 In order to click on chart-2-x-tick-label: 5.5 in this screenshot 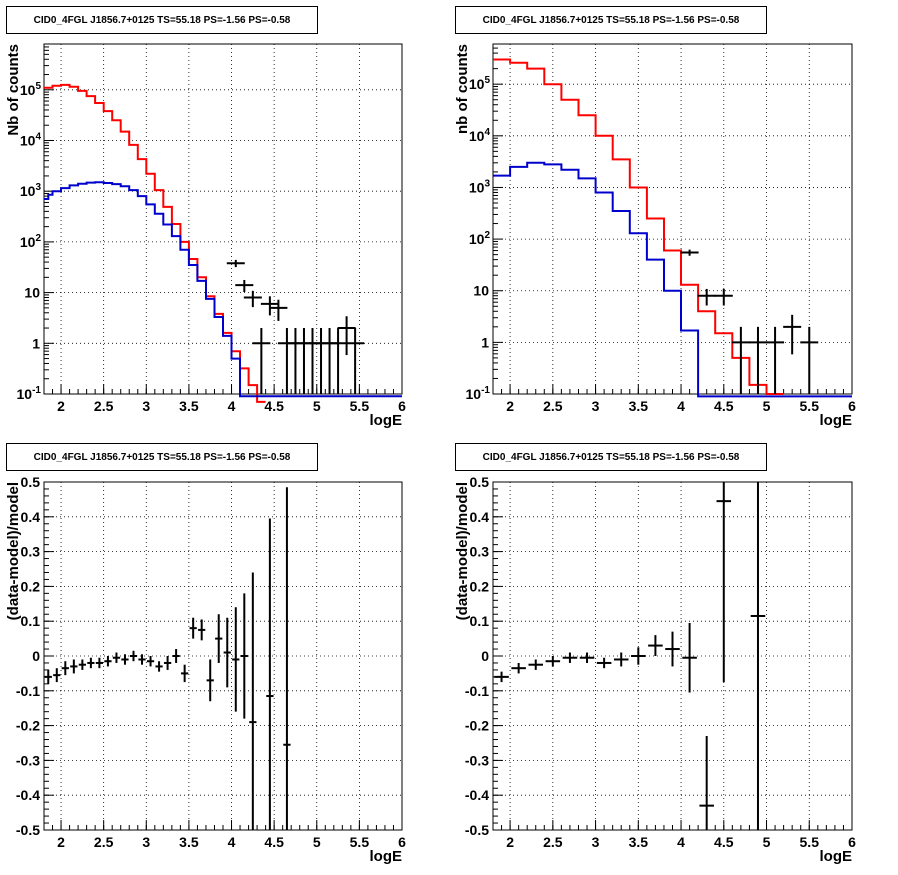, I will do `click(810, 406)`.